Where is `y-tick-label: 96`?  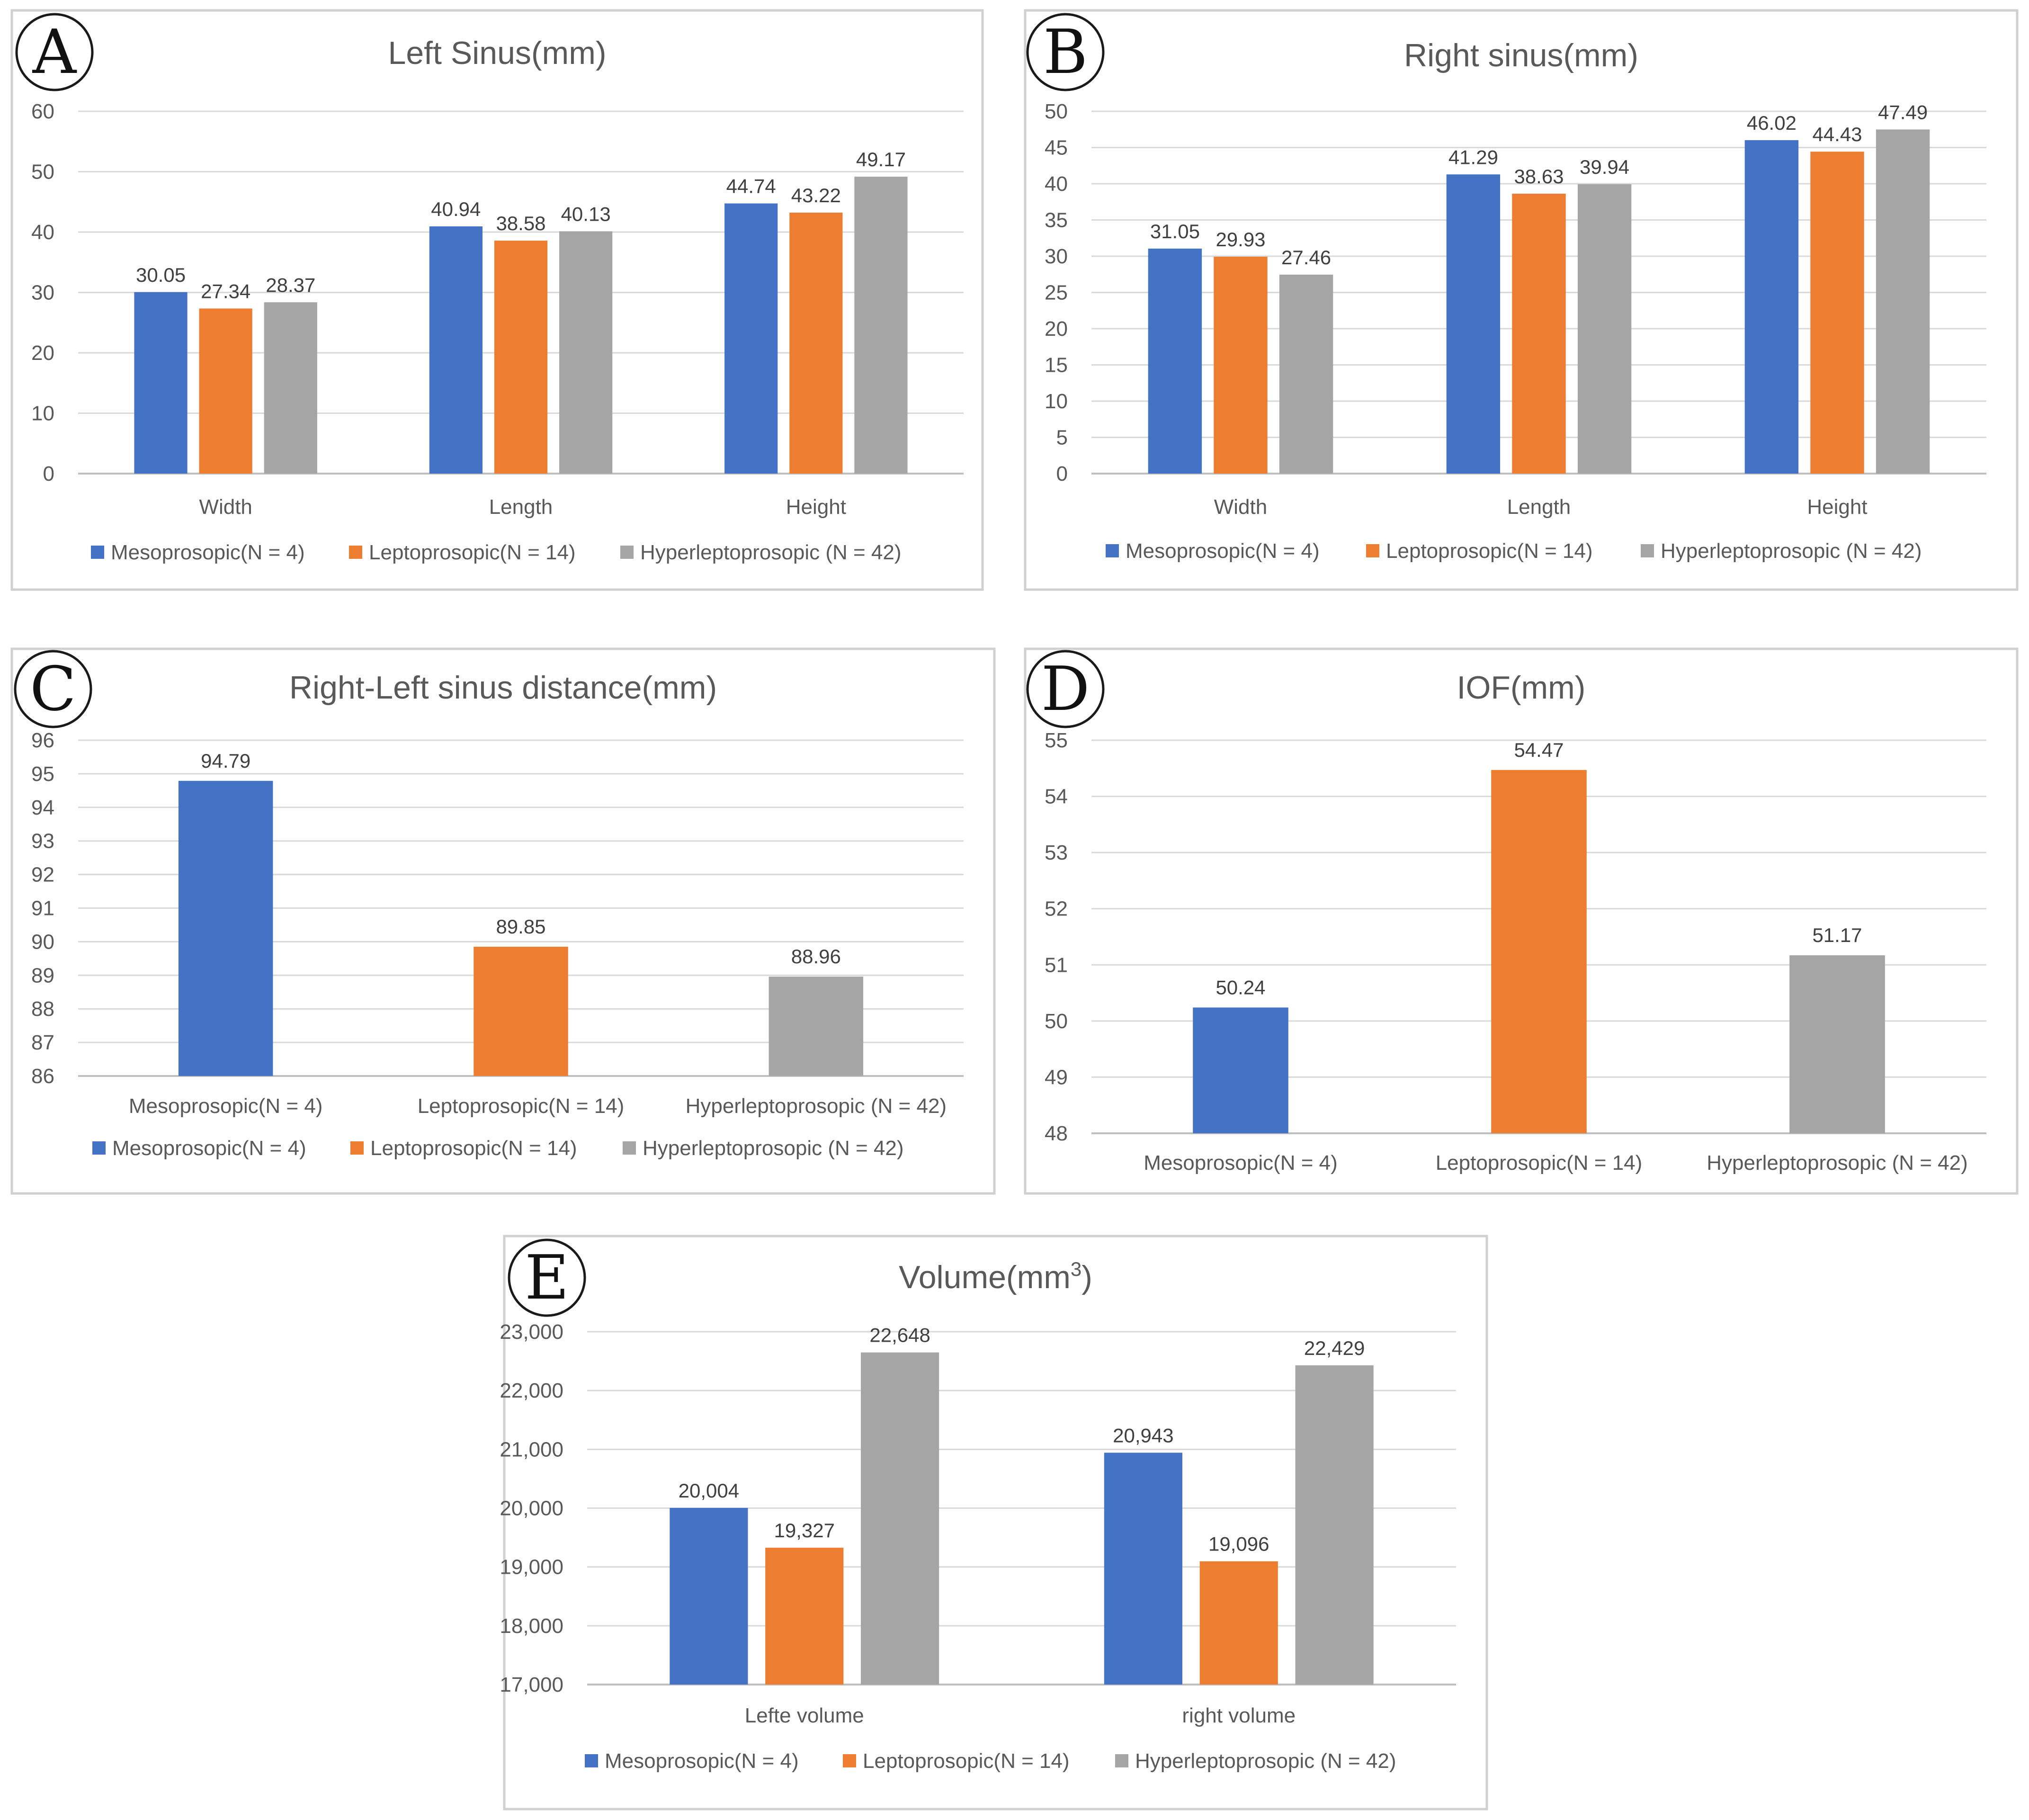 y-tick-label: 96 is located at coordinates (42, 740).